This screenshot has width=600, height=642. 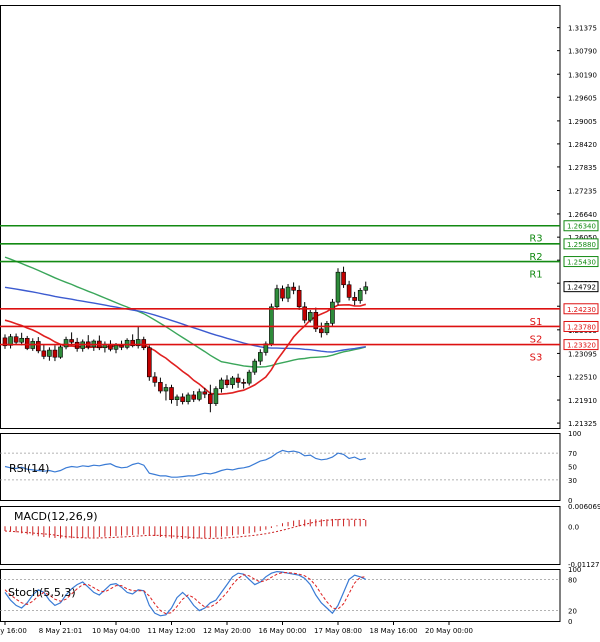 I want to click on stoch-k-line, so click(x=185, y=593).